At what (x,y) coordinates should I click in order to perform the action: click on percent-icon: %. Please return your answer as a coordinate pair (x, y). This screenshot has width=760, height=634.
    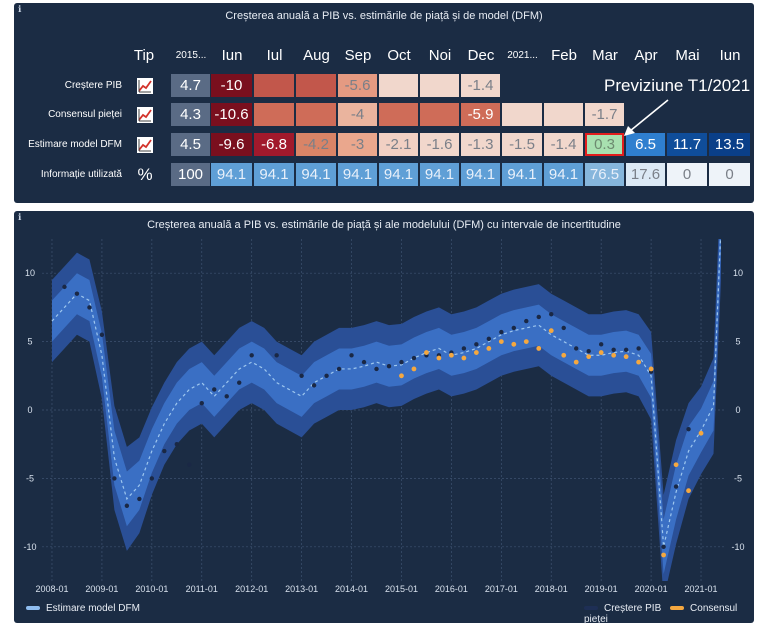
    Looking at the image, I should click on (145, 174).